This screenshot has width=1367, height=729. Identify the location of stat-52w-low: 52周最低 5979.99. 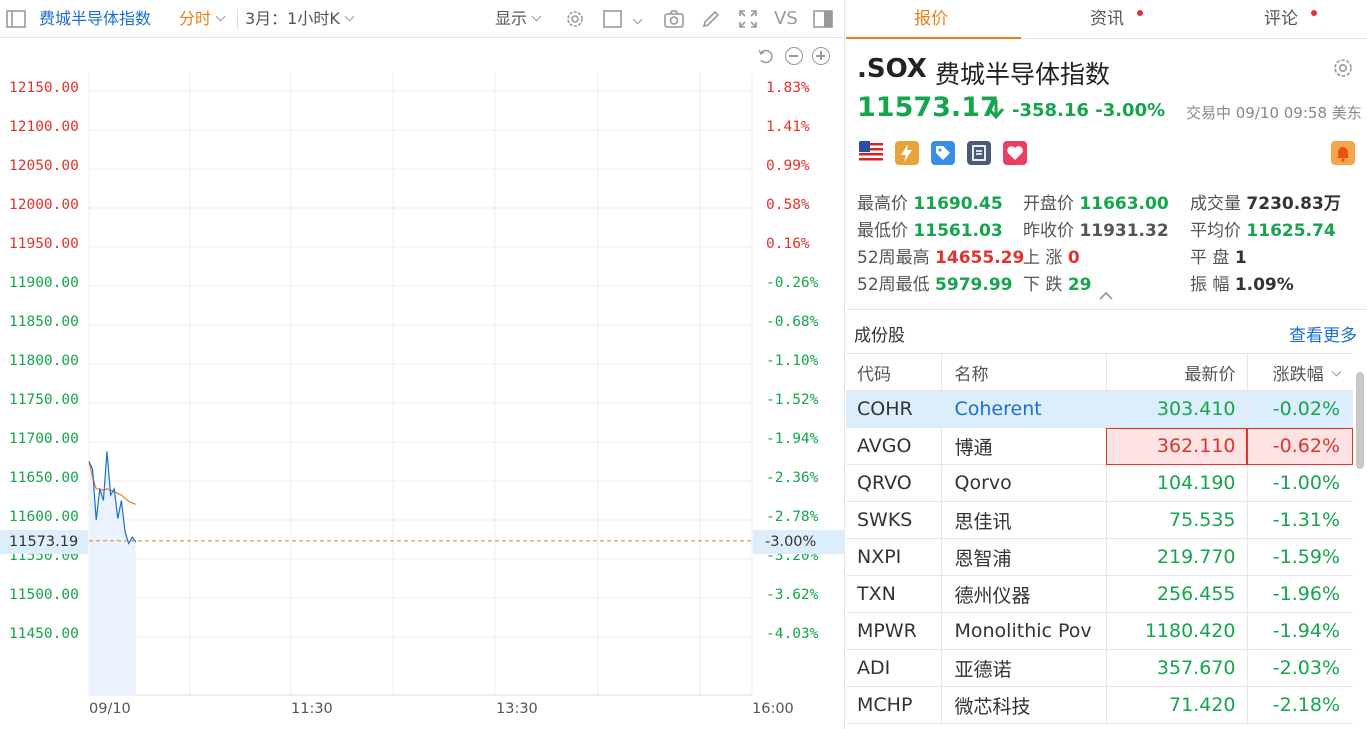
(935, 285).